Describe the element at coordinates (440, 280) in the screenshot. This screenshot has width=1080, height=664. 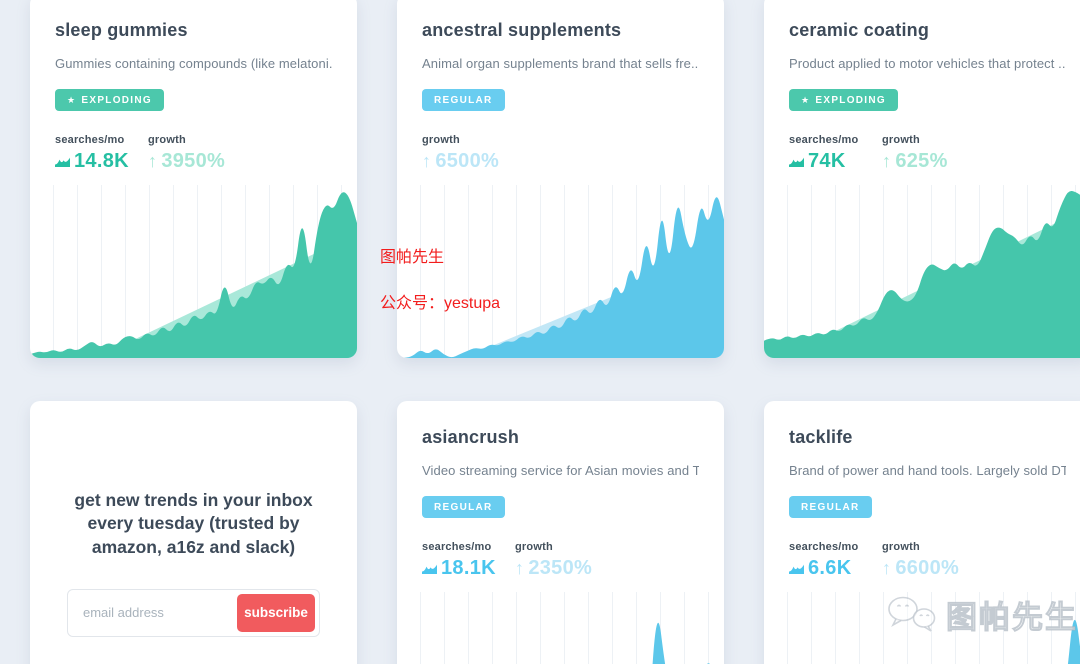
I see `watermark-text-center: 图帕先生 公众号：yestupa` at that location.